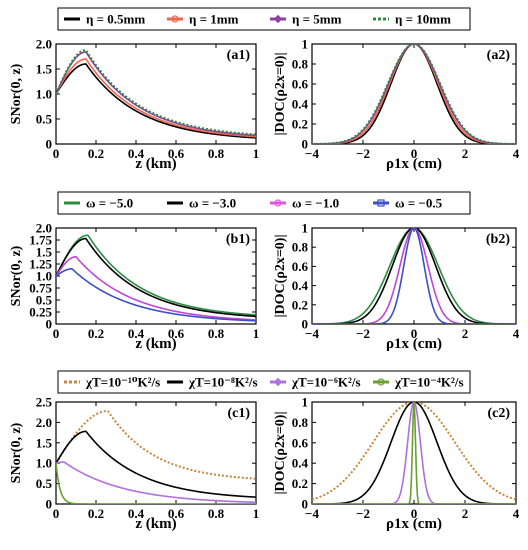 Image resolution: width=528 pixels, height=550 pixels. What do you see at coordinates (239, 55) in the screenshot?
I see `panel-label: (a1)` at bounding box center [239, 55].